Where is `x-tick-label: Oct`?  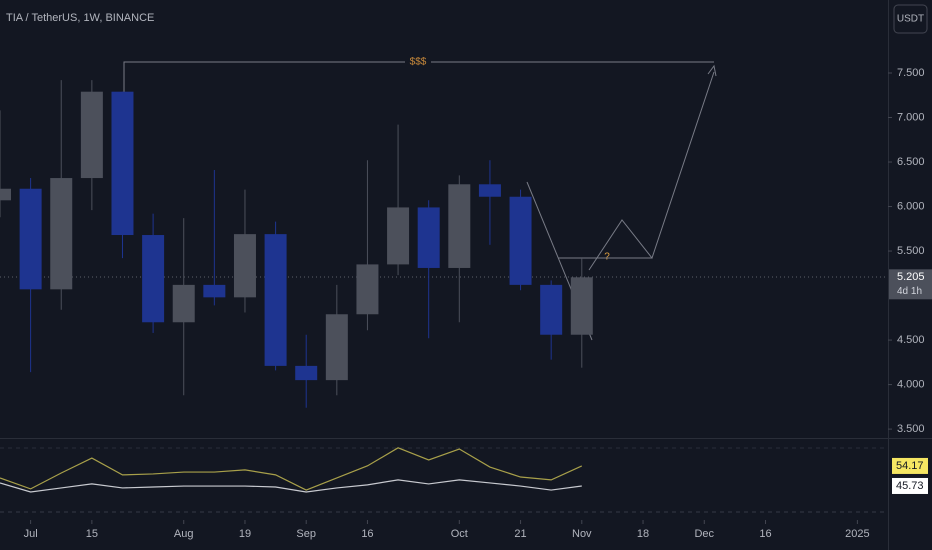 x-tick-label: Oct is located at coordinates (459, 534).